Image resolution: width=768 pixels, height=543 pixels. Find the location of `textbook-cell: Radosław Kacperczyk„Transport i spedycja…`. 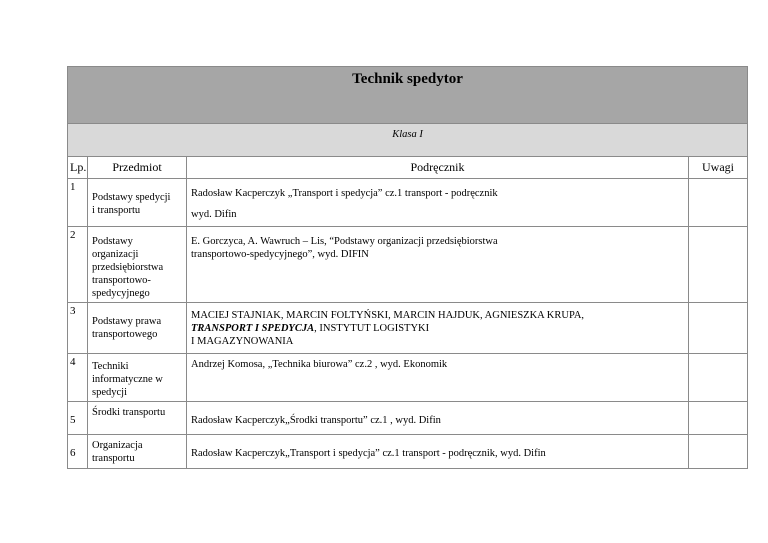

textbook-cell: Radosław Kacperczyk„Transport i spedycja… is located at coordinates (437, 451).